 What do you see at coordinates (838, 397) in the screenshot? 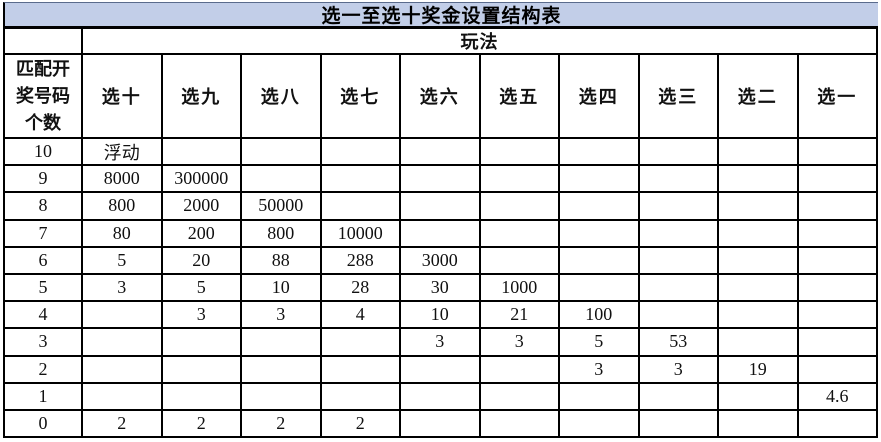
I see `prize-cell: 4.6` at bounding box center [838, 397].